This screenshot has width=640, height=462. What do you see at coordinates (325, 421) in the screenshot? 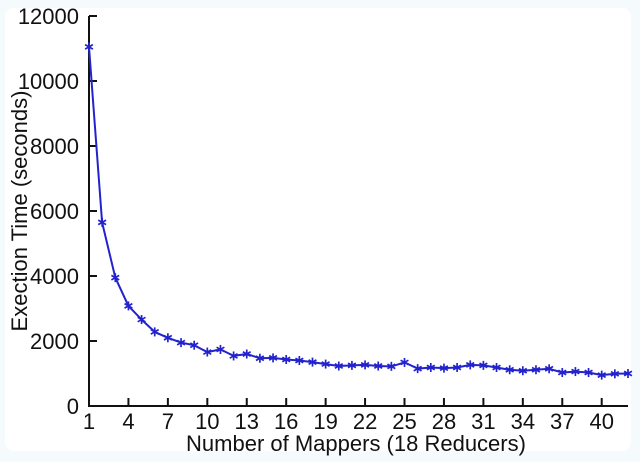
I see `x-tick-label: 19` at bounding box center [325, 421].